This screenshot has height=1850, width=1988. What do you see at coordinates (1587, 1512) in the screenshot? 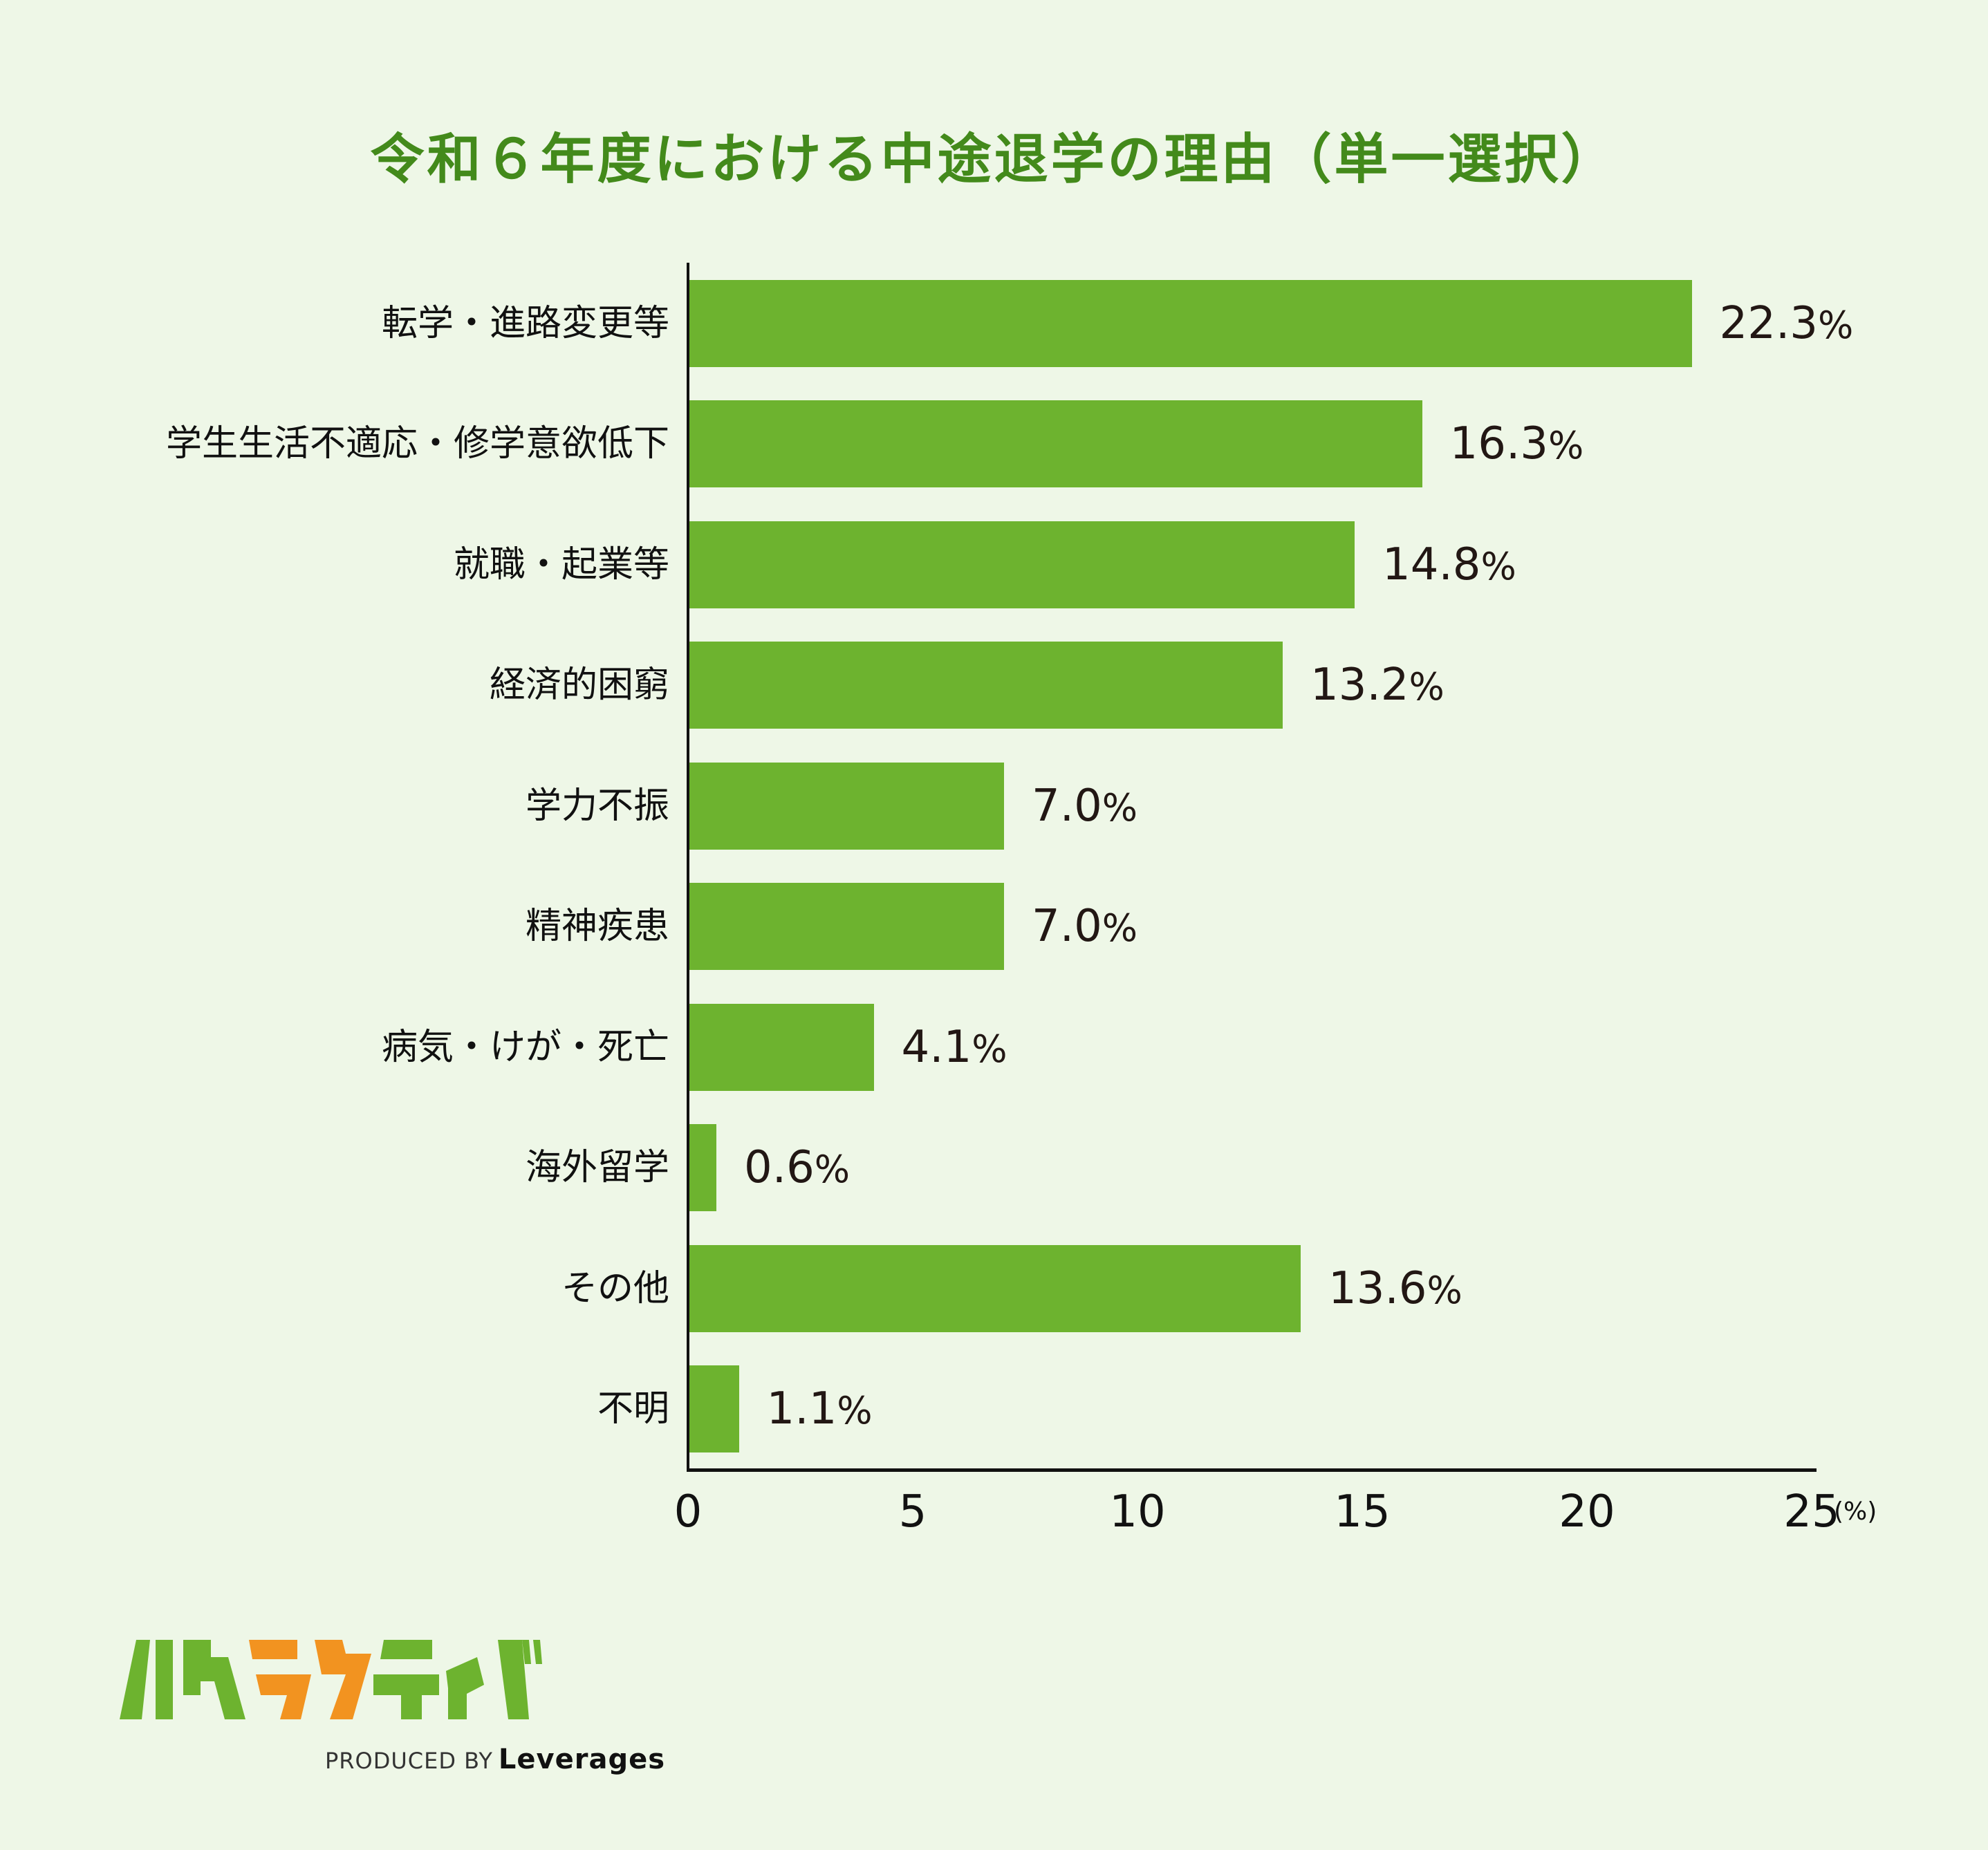
I see `x-tick-label: 20` at bounding box center [1587, 1512].